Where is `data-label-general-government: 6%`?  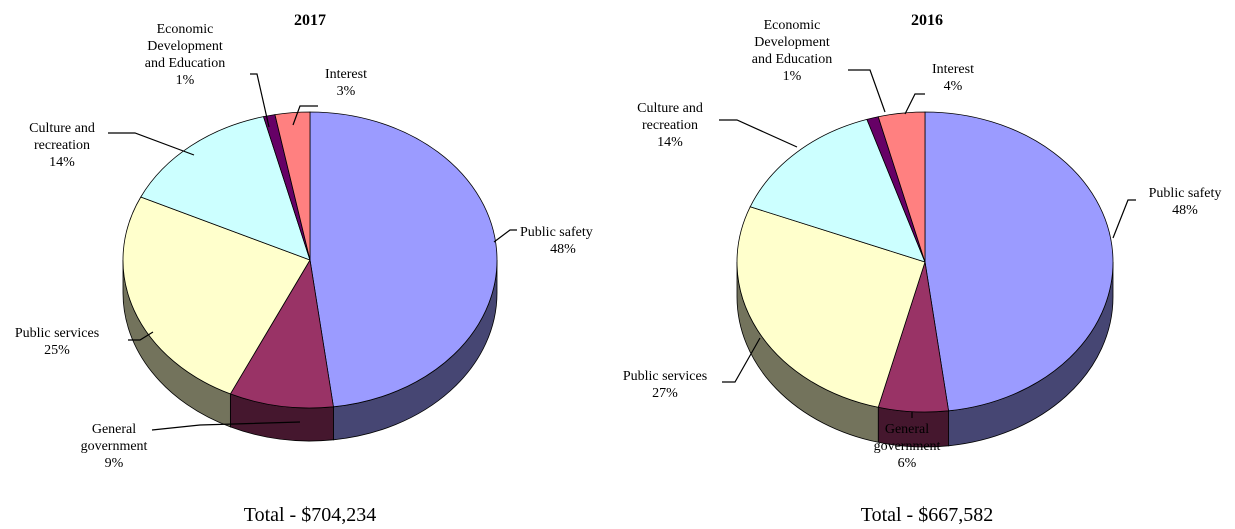
data-label-general-government: 6% is located at coordinates (907, 463).